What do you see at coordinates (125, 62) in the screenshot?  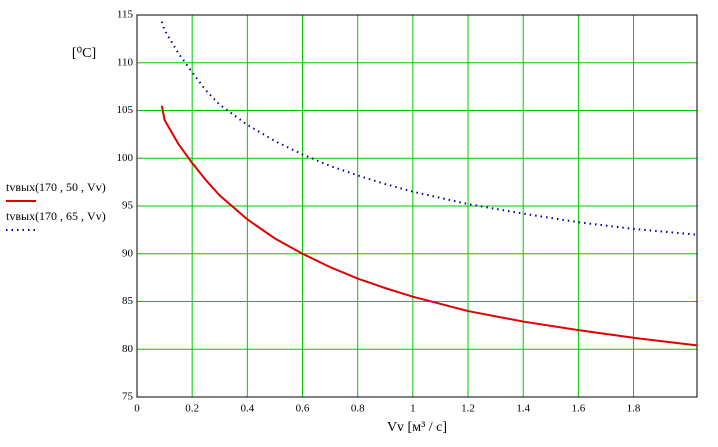 I see `y-tick-label: 110` at bounding box center [125, 62].